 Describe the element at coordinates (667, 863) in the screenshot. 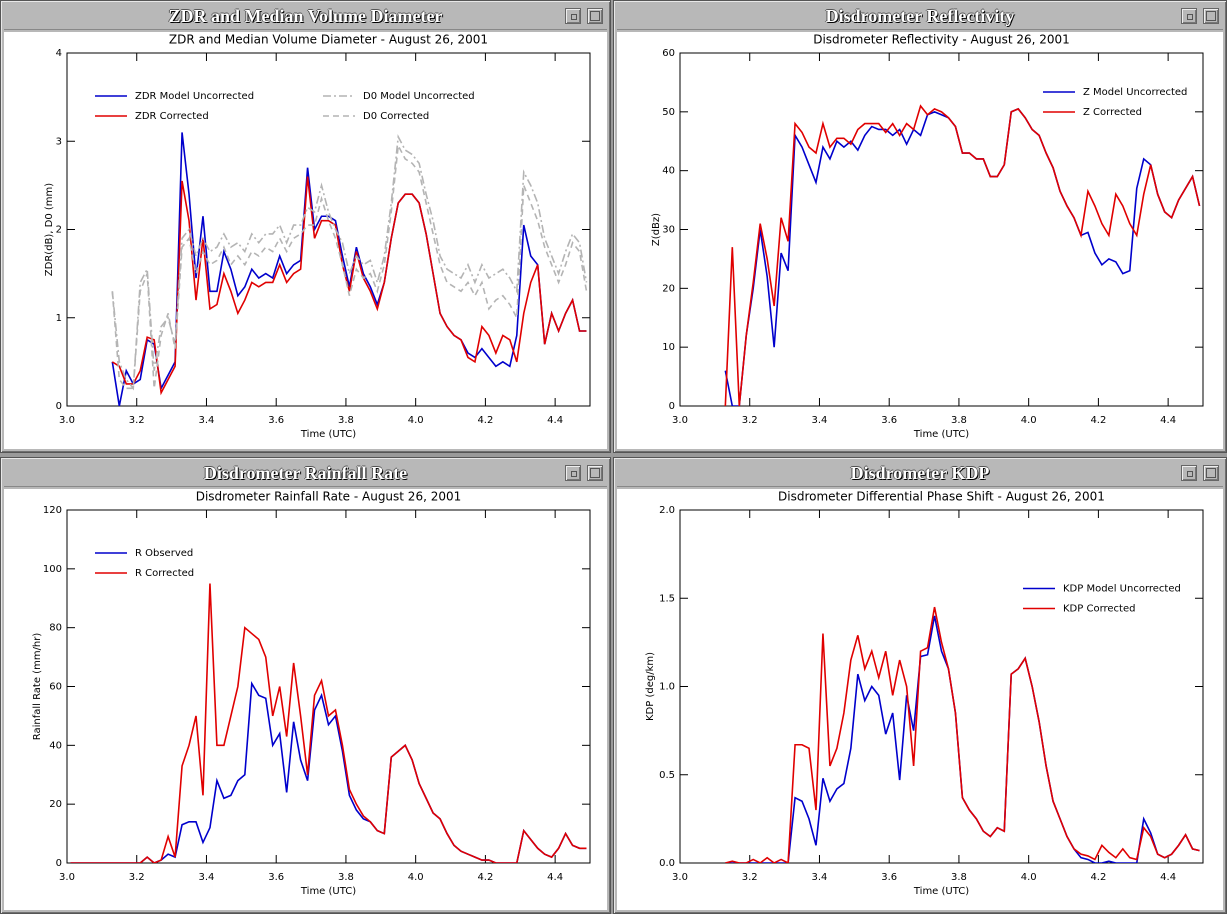

I see `y-tick-label: 0.0` at that location.